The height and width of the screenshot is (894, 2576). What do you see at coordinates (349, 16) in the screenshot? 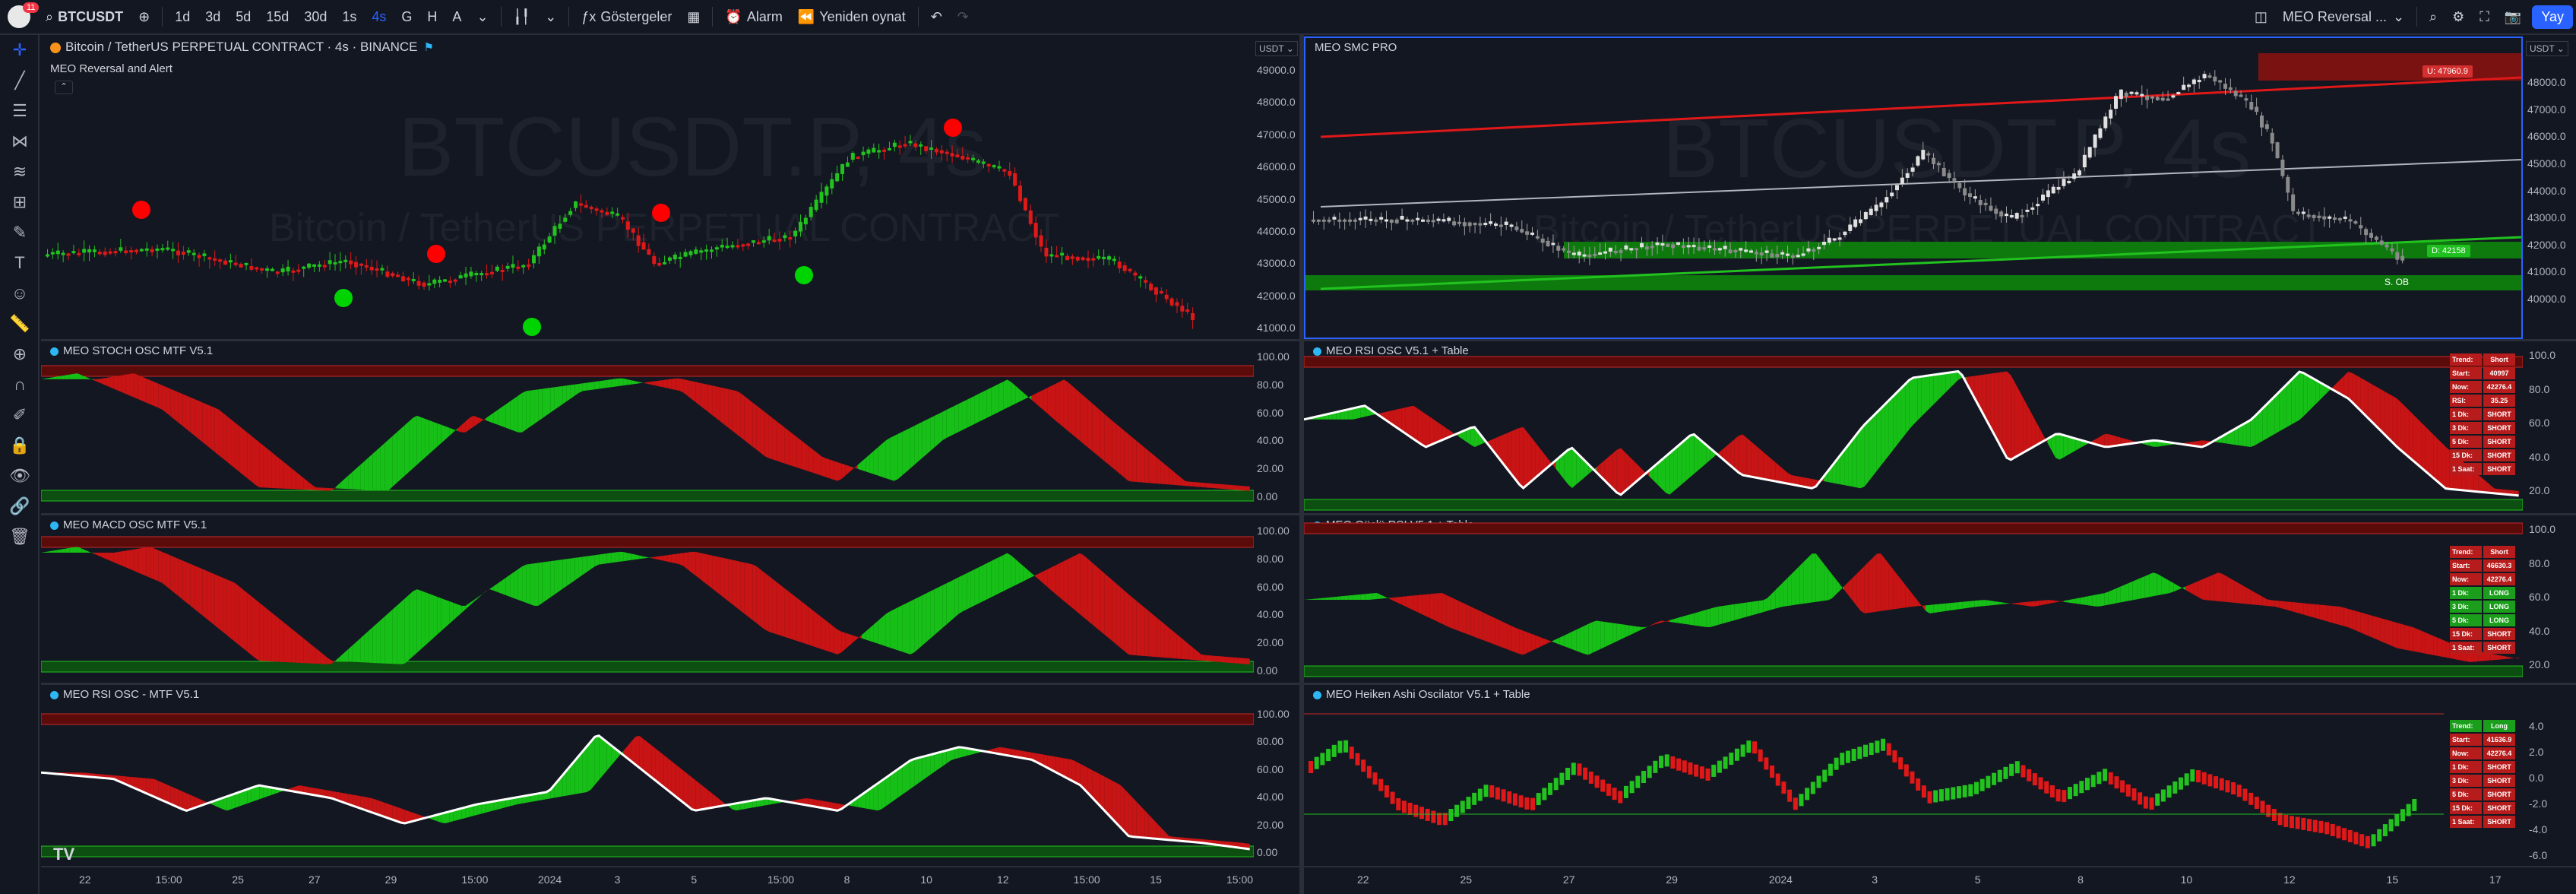
I see `interval-1s: 1s` at bounding box center [349, 16].